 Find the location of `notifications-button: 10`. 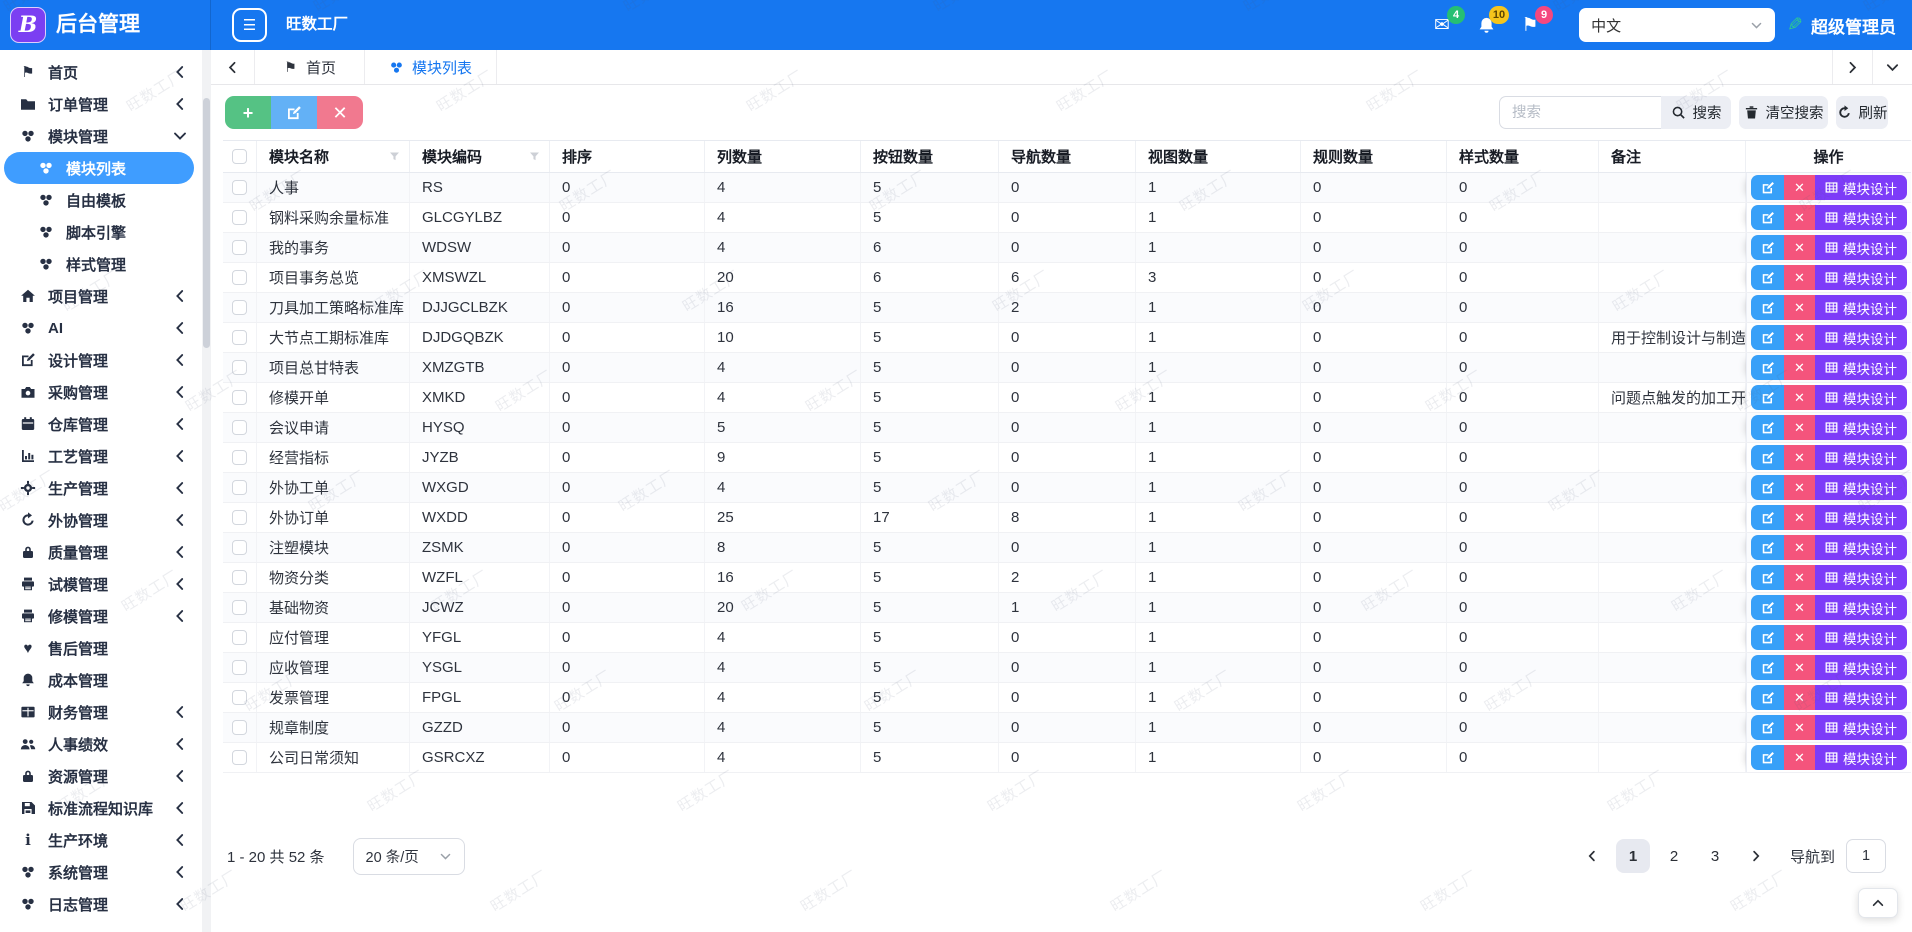

notifications-button: 10 is located at coordinates (1489, 24).